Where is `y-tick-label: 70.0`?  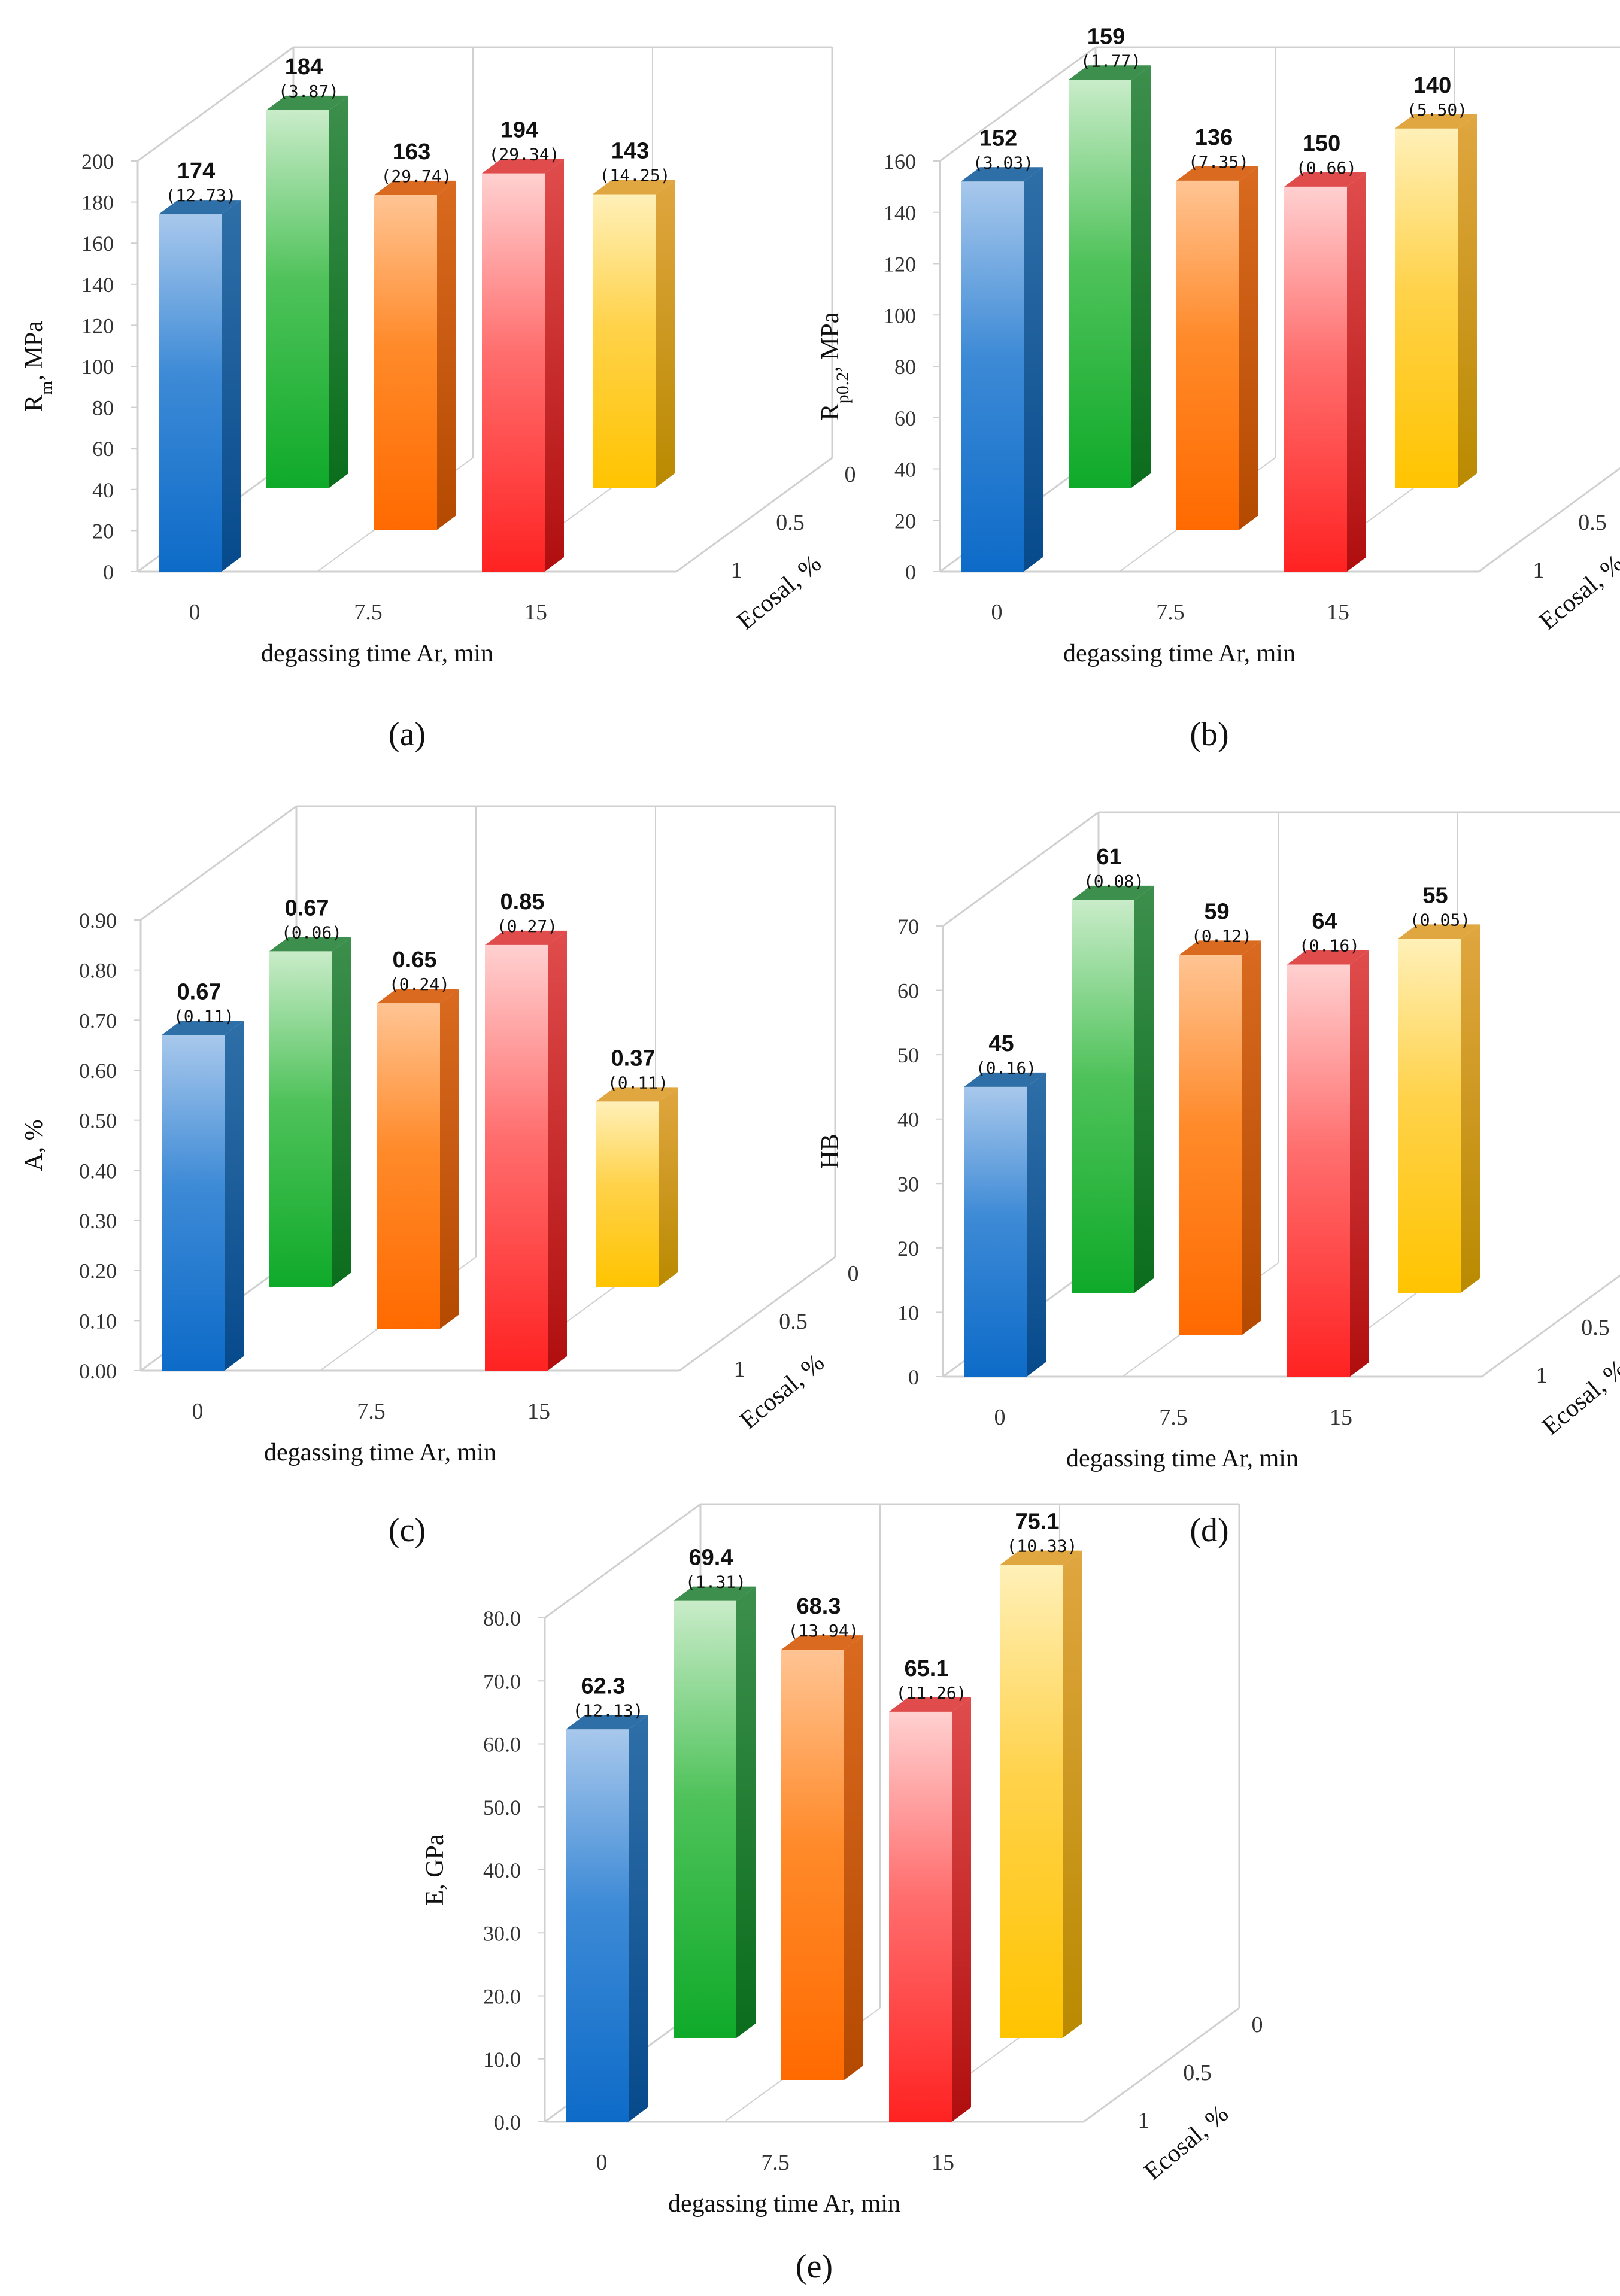
y-tick-label: 70.0 is located at coordinates (502, 1681).